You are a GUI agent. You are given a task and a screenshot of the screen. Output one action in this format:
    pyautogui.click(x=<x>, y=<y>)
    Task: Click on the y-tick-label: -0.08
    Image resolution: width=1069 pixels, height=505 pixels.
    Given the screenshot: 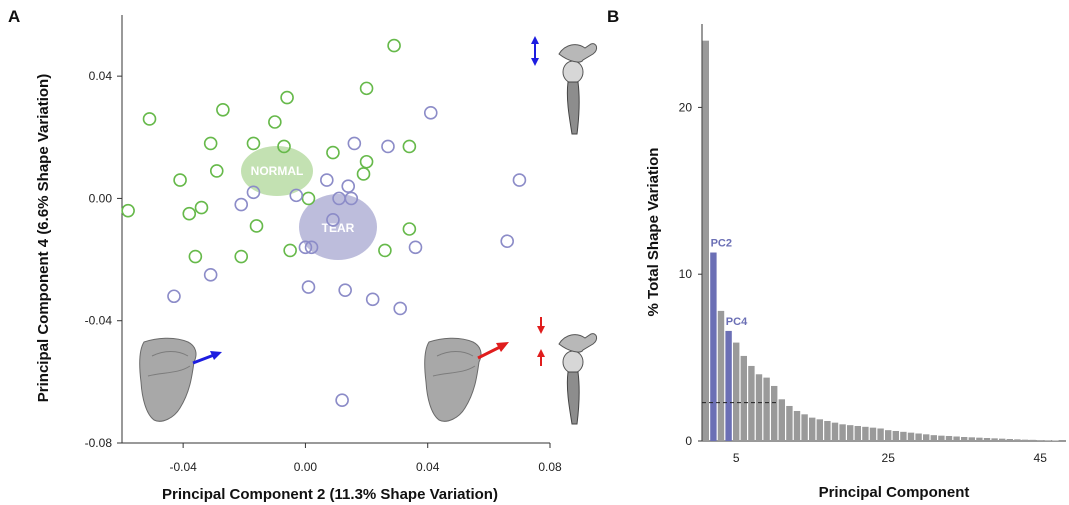 What is the action you would take?
    pyautogui.click(x=99, y=443)
    